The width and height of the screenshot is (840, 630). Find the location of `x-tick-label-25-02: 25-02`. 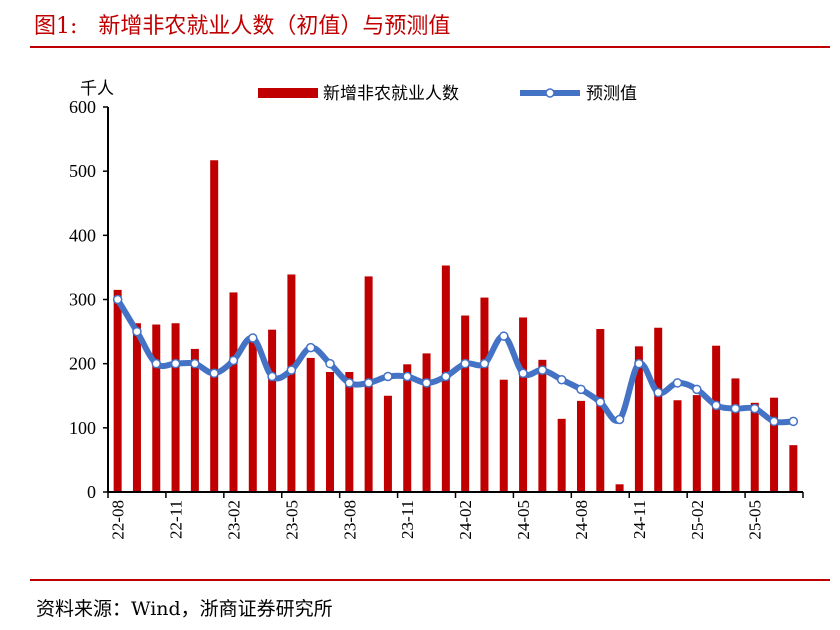

x-tick-label-25-02: 25-02 is located at coordinates (697, 520).